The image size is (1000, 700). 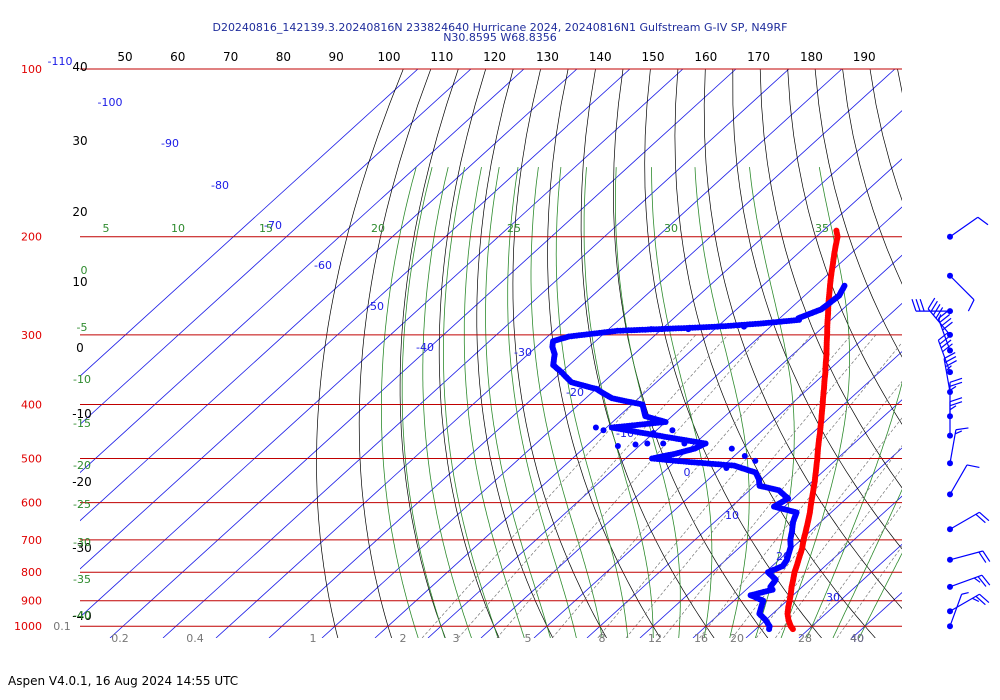 What do you see at coordinates (822, 228) in the screenshot?
I see `moist-adiabat-label: 35` at bounding box center [822, 228].